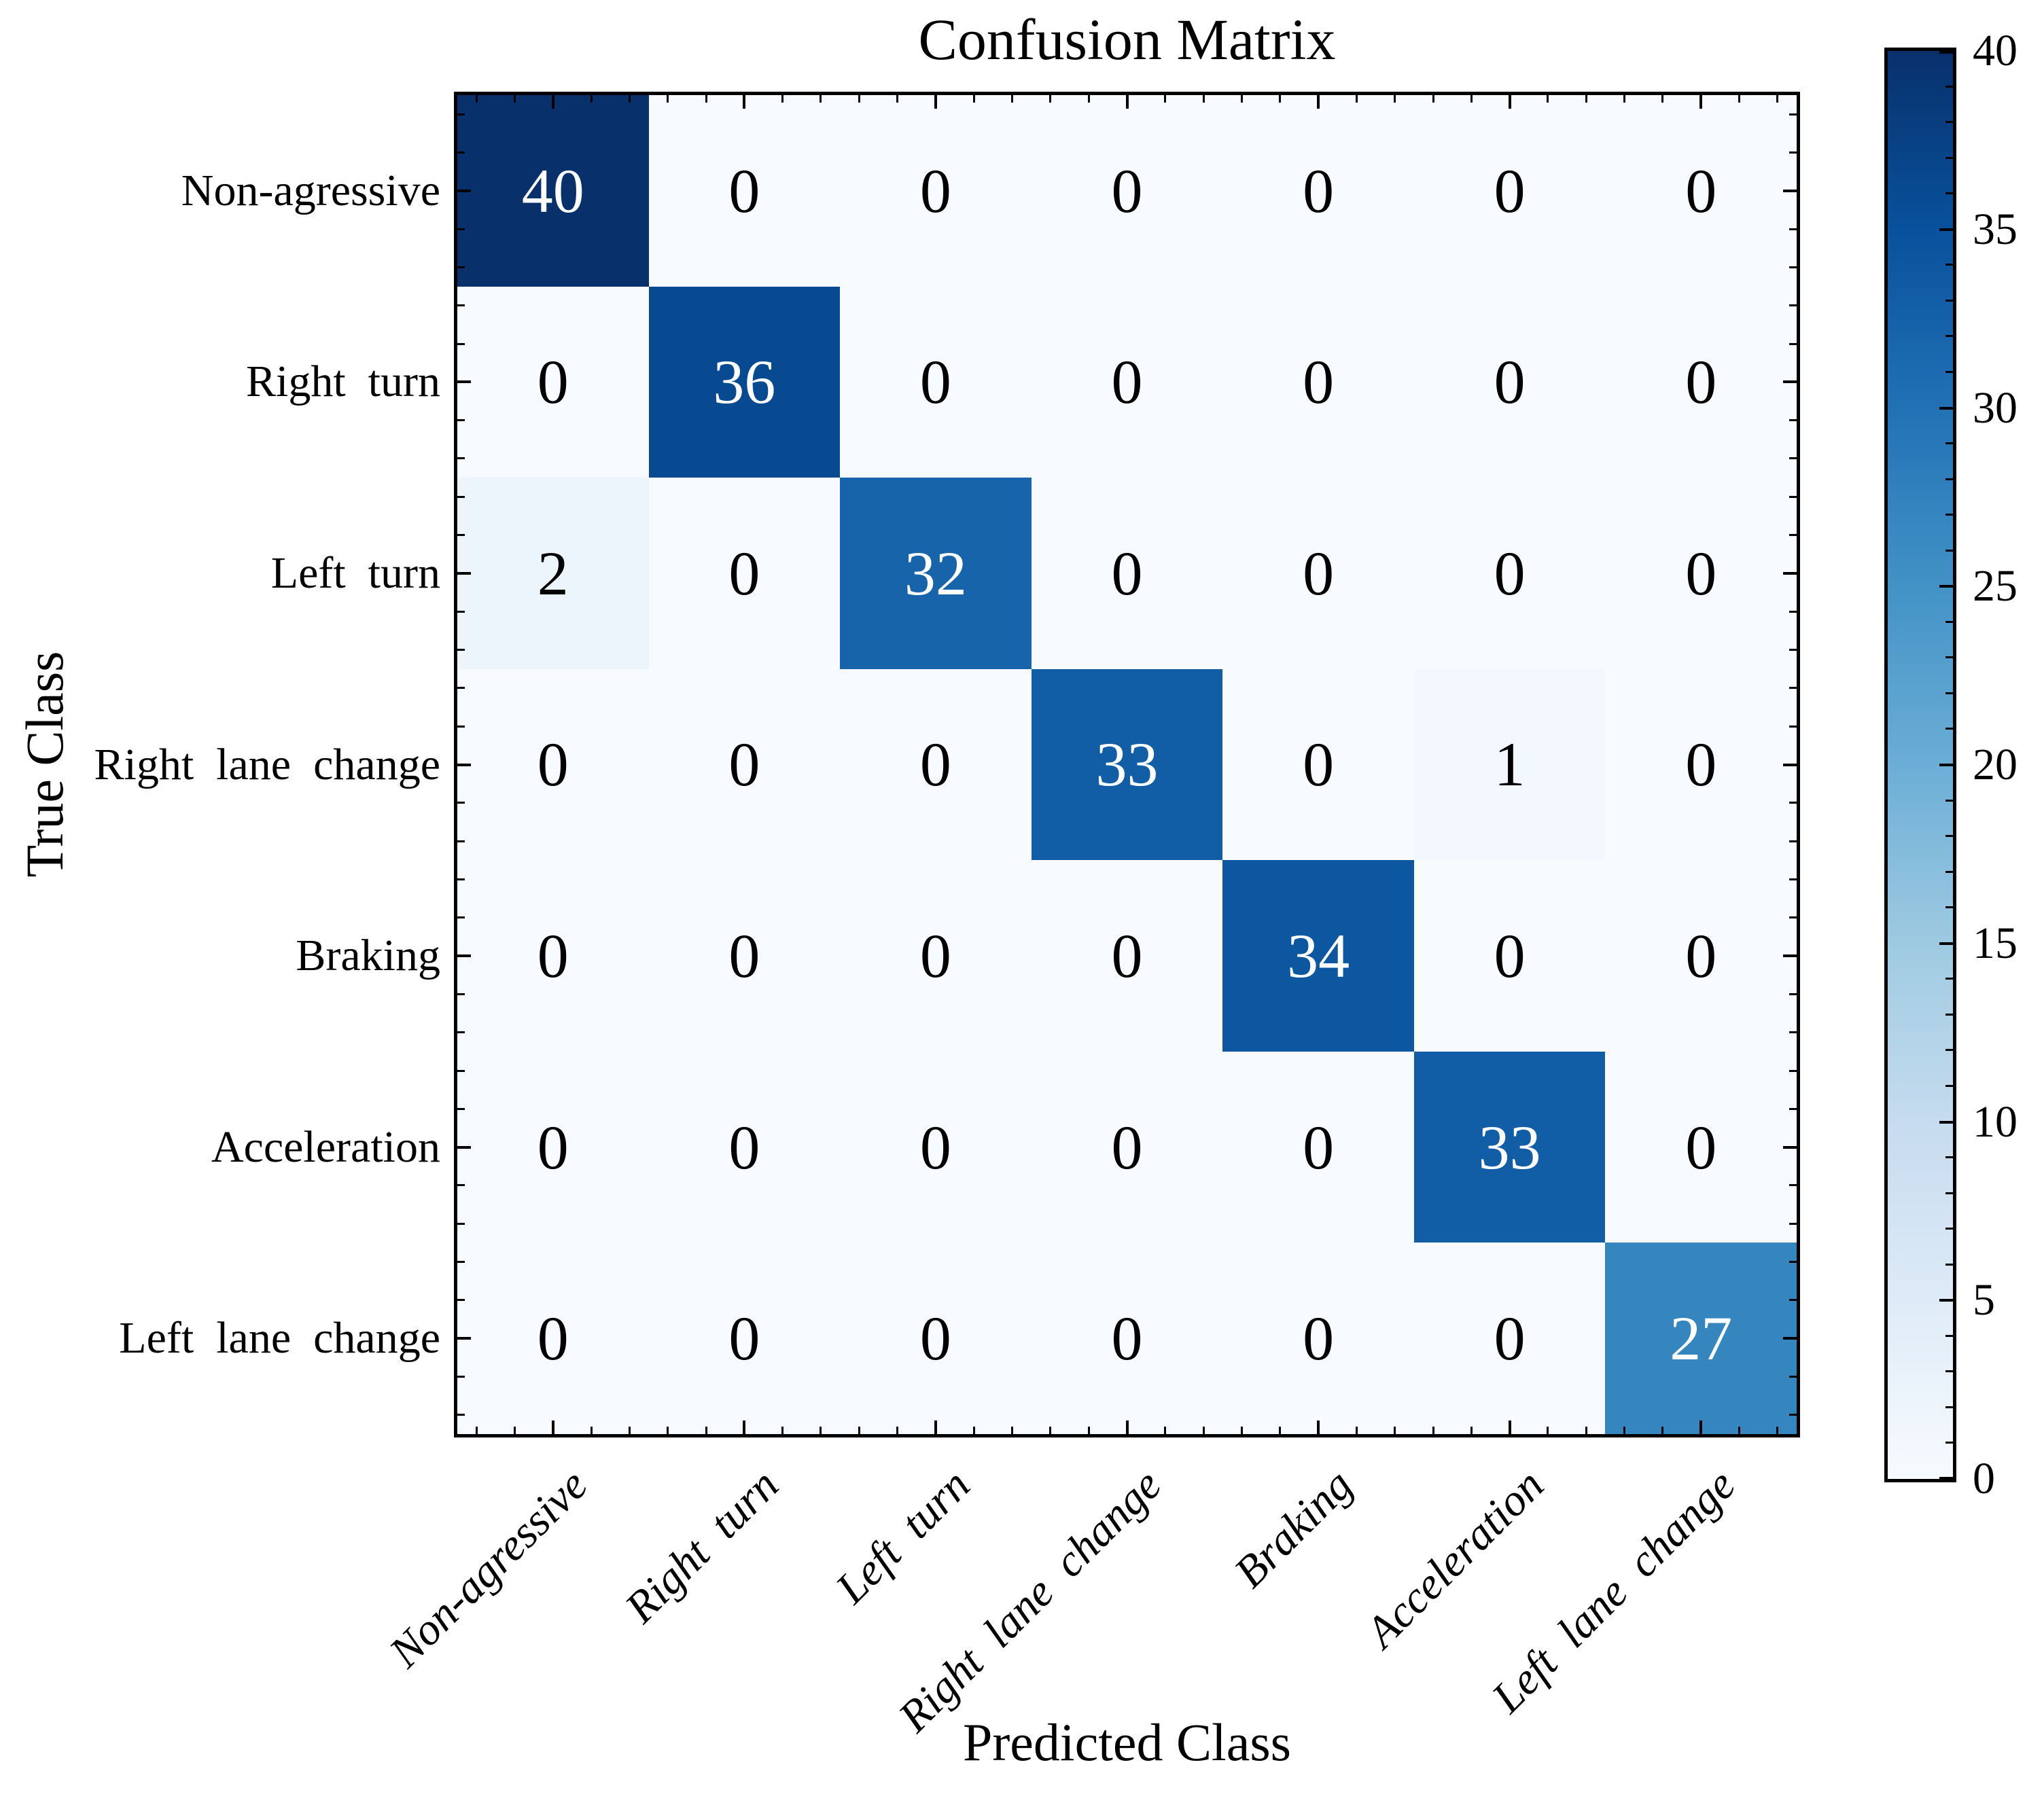  Describe the element at coordinates (488, 1568) in the screenshot. I see `x-tick-label: Non-agressive` at that location.